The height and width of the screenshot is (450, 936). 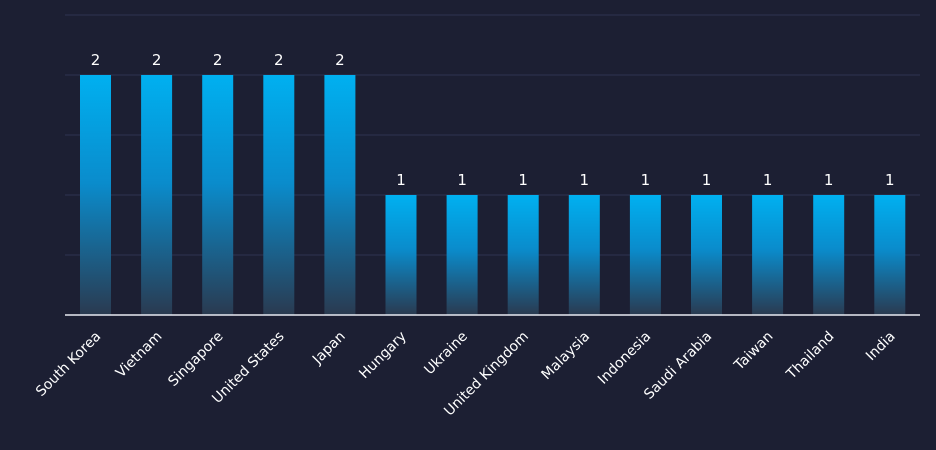 I want to click on x-tick-label: Taiwan, so click(x=754, y=352).